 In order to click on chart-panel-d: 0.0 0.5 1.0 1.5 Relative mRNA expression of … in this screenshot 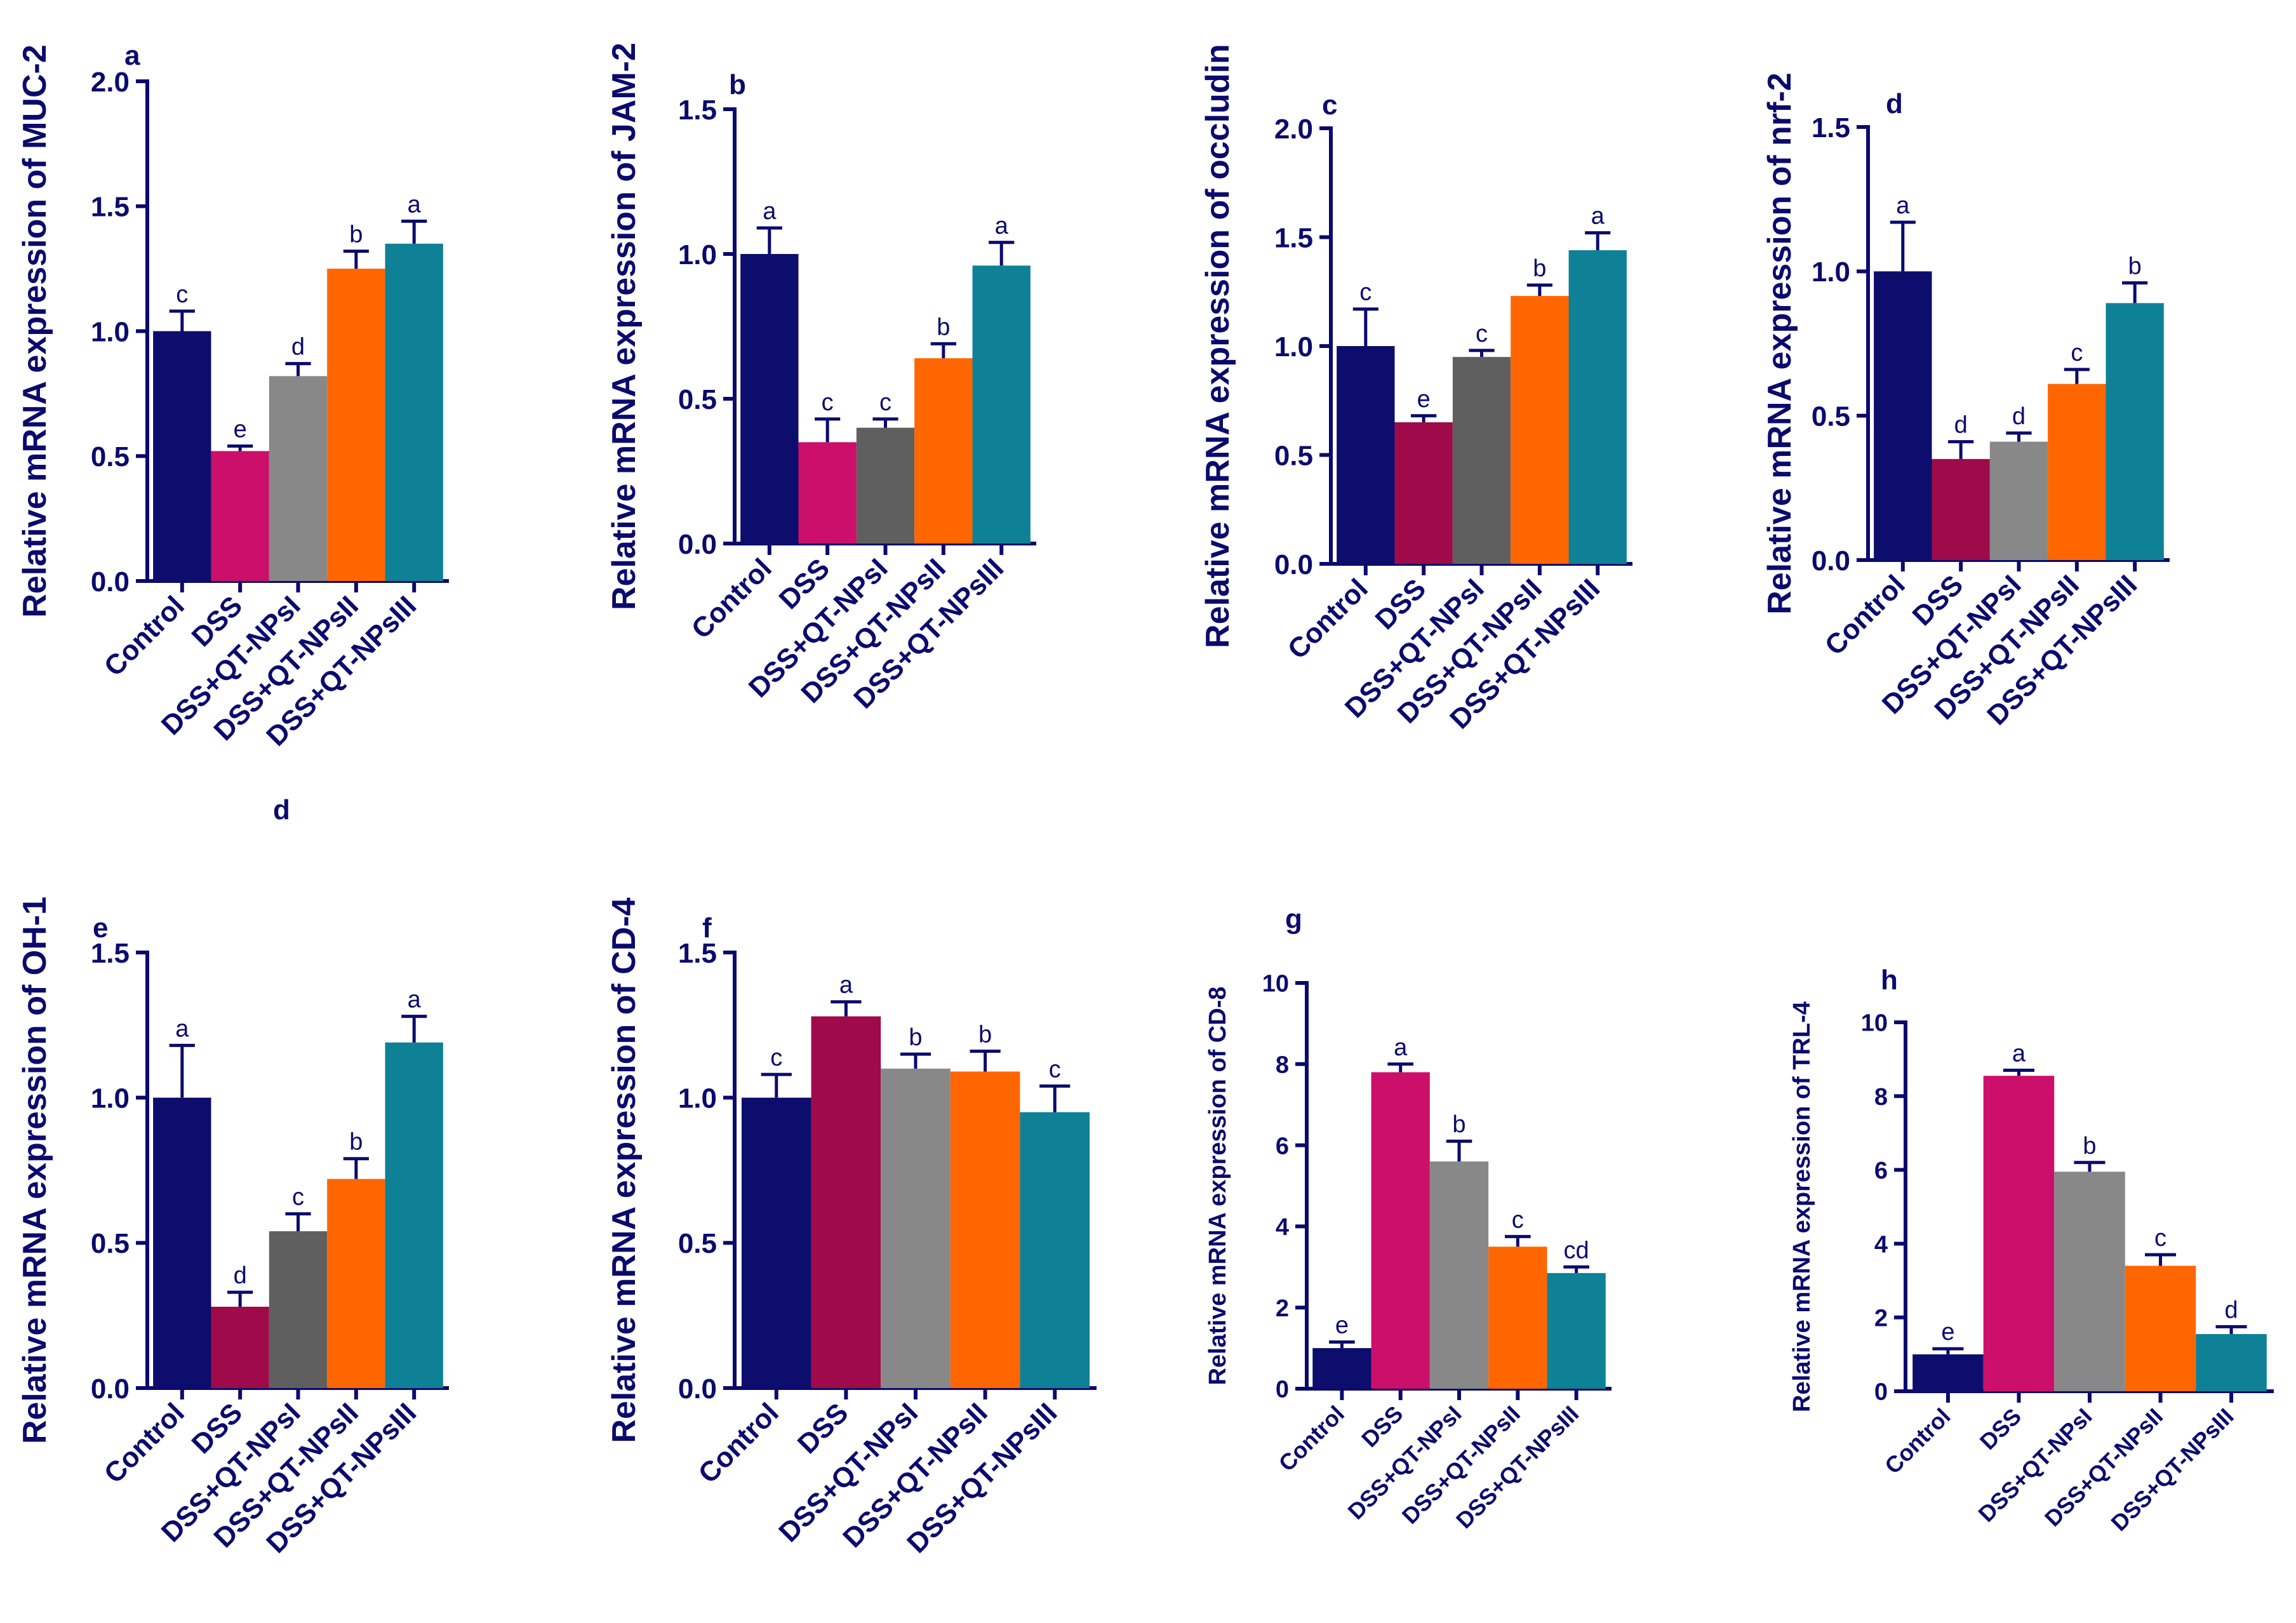, I will do `click(1965, 401)`.